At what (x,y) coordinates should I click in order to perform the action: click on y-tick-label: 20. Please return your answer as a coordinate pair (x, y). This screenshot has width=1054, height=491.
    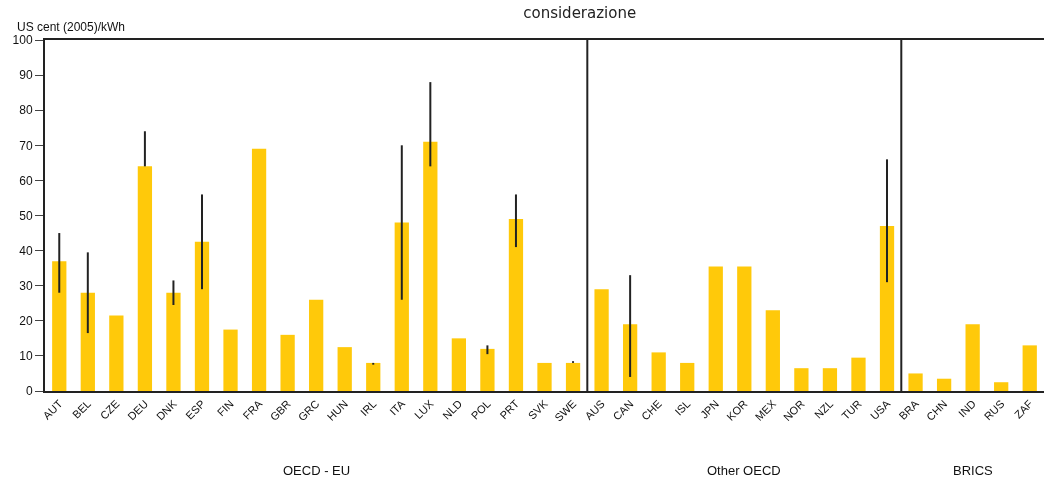
    Looking at the image, I should click on (26, 321).